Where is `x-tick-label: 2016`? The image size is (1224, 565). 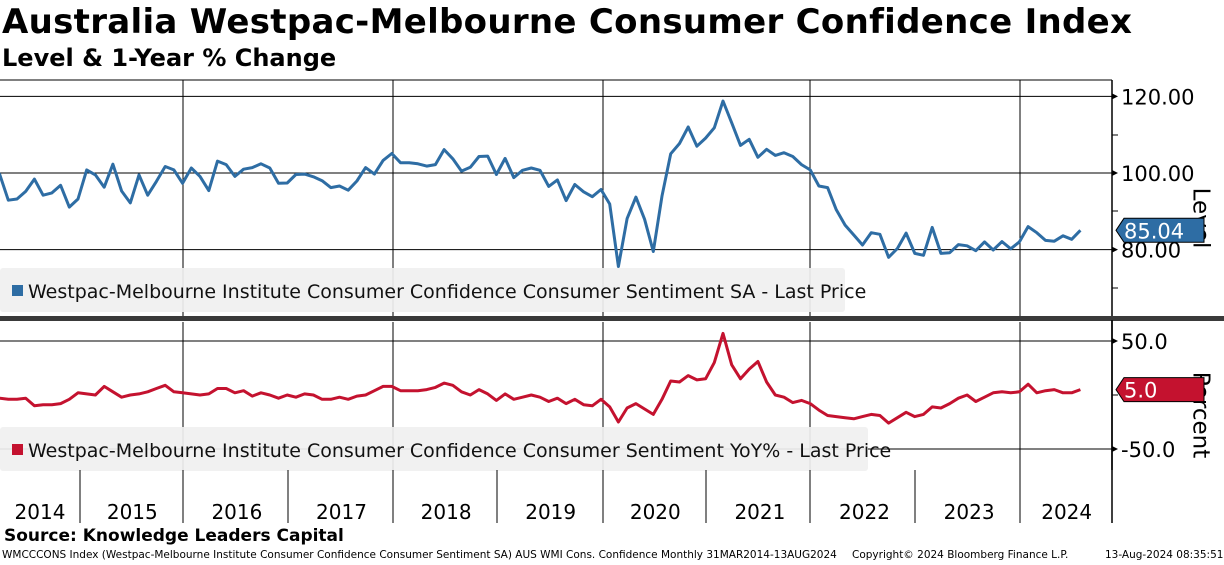
x-tick-label: 2016 is located at coordinates (236, 512).